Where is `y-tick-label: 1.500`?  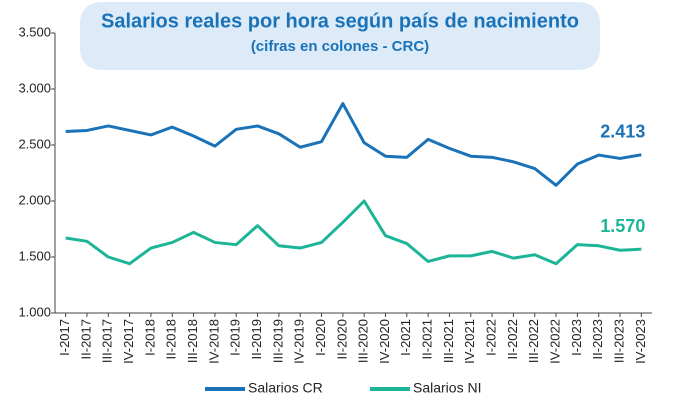 y-tick-label: 1.500 is located at coordinates (34, 255).